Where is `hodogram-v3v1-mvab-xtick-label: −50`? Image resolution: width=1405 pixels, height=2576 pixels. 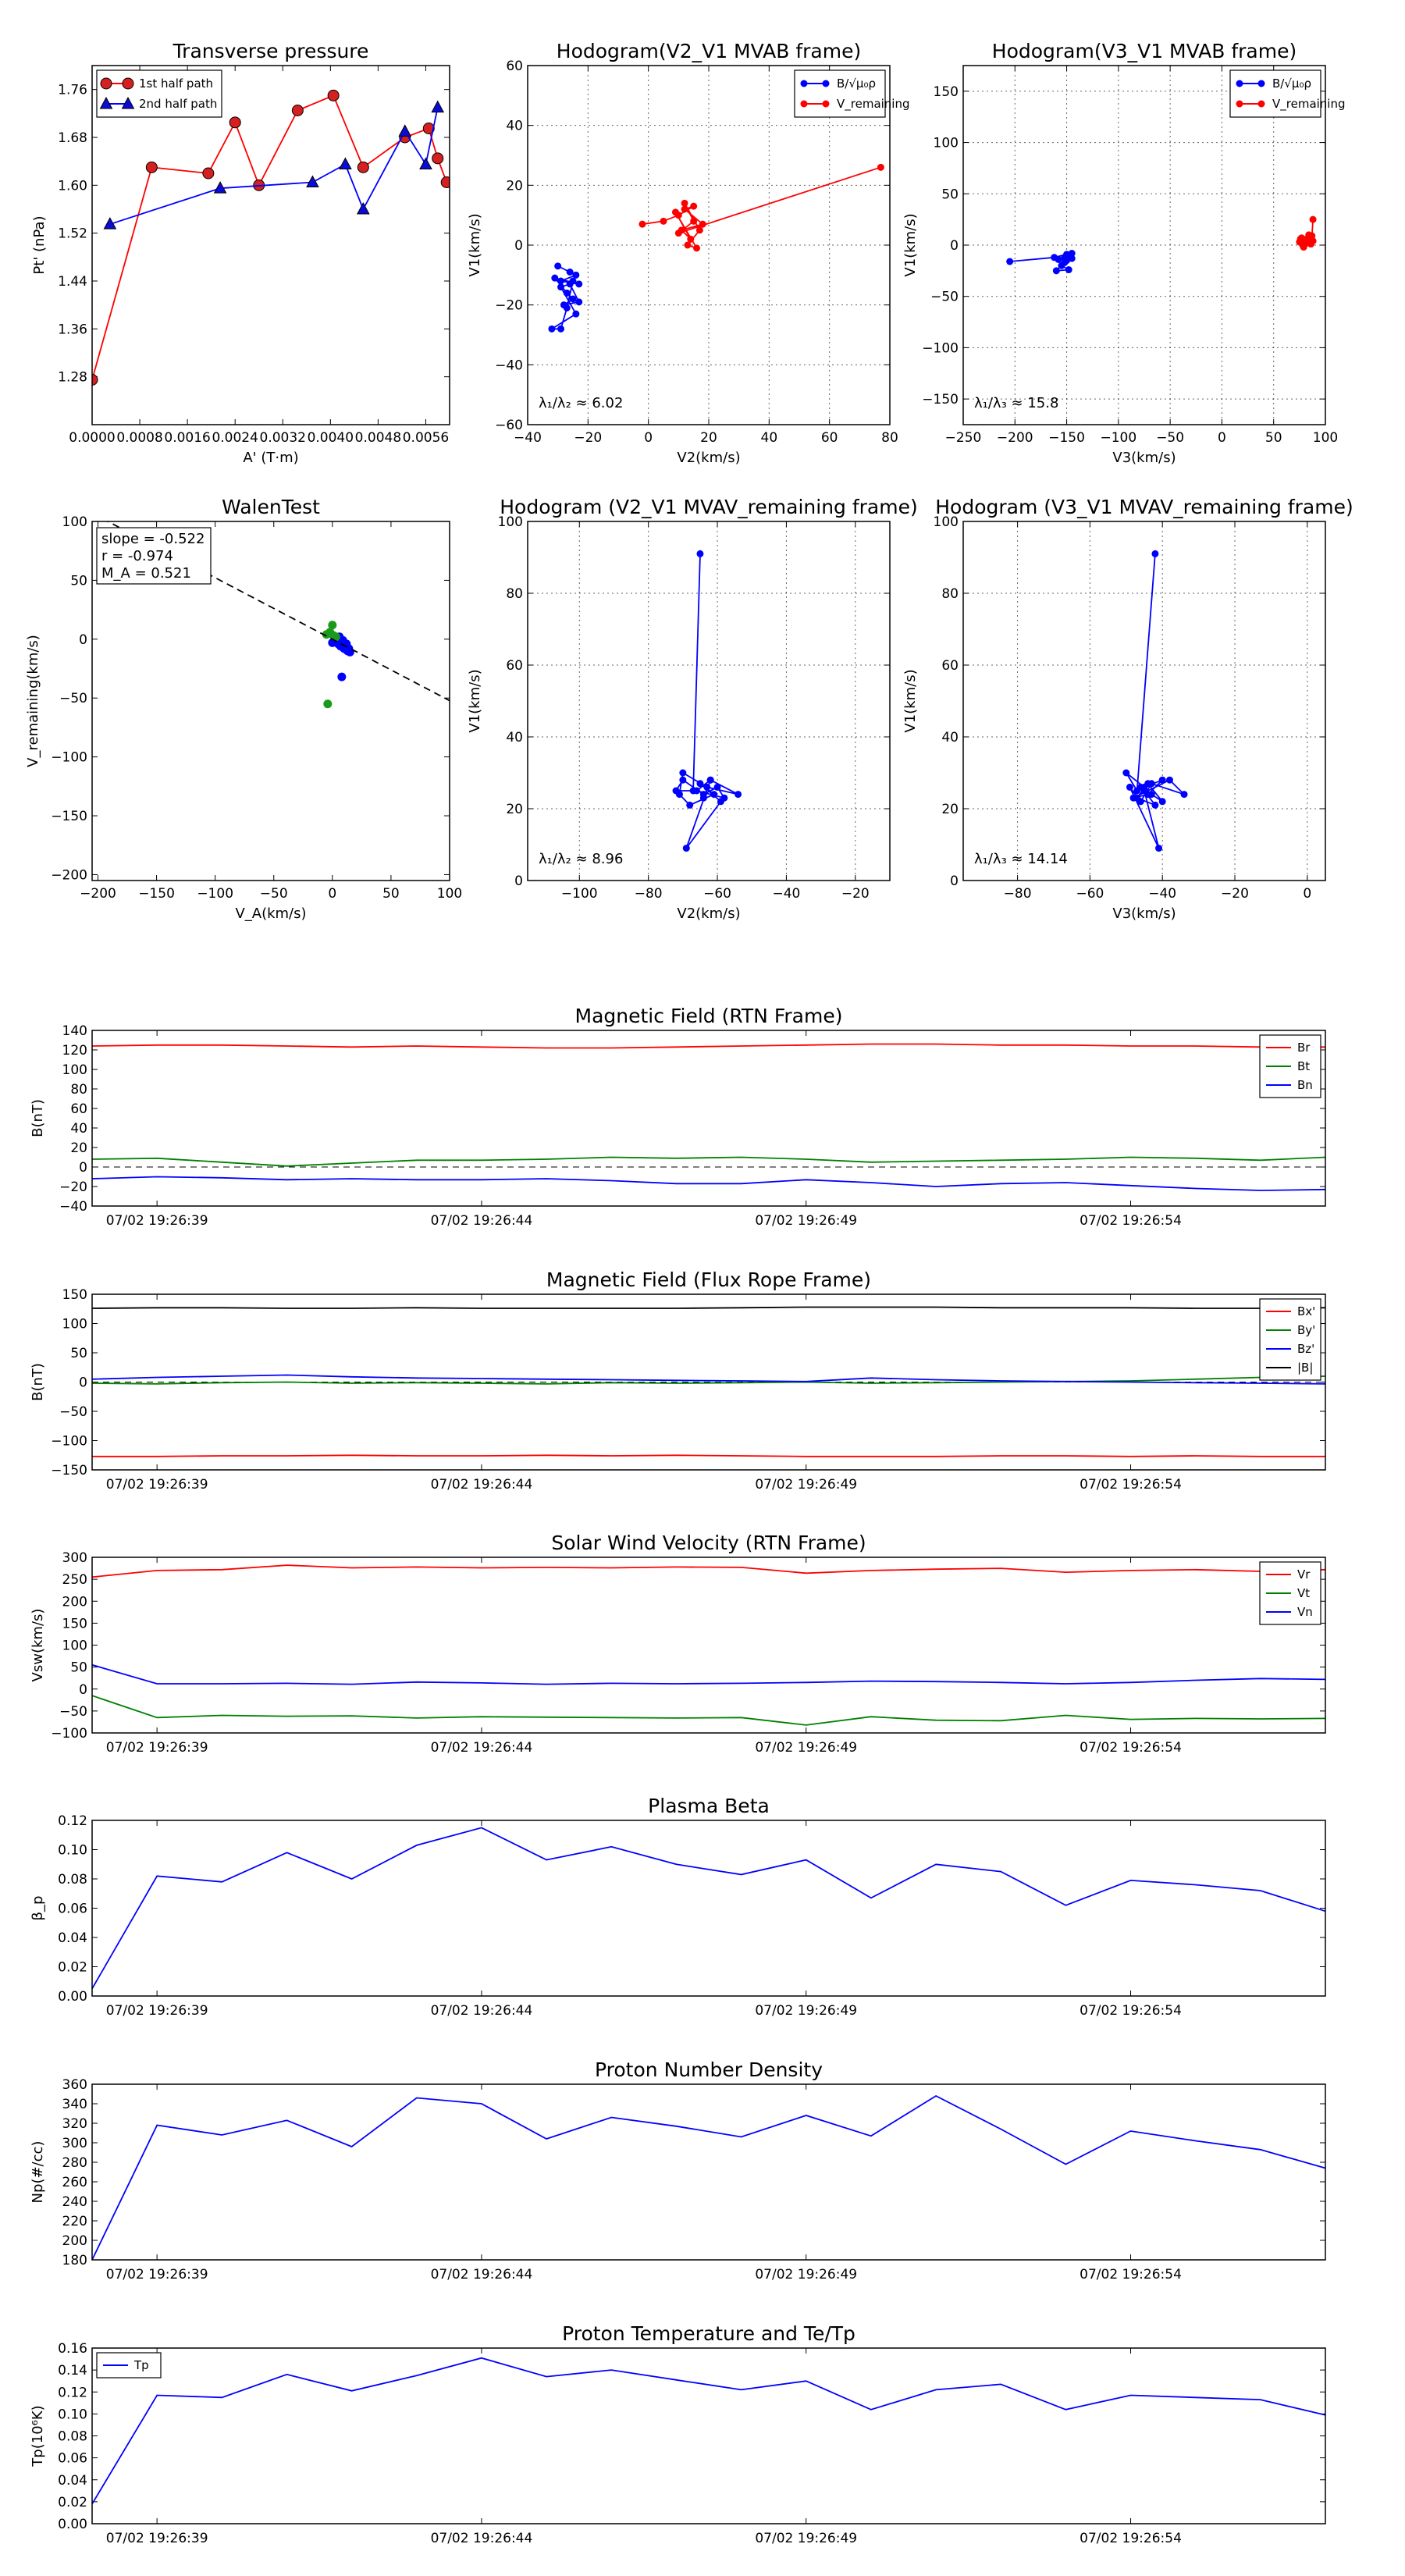 hodogram-v3v1-mvab-xtick-label: −50 is located at coordinates (1170, 438).